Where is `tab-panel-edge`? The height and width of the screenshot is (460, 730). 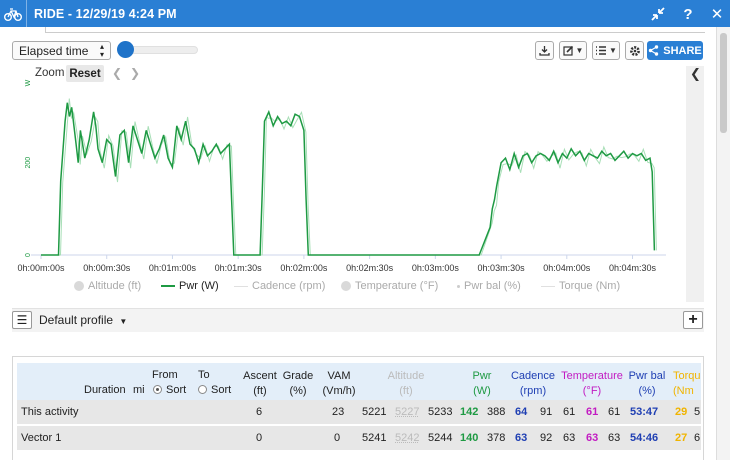
tab-panel-edge is located at coordinates (375, 30).